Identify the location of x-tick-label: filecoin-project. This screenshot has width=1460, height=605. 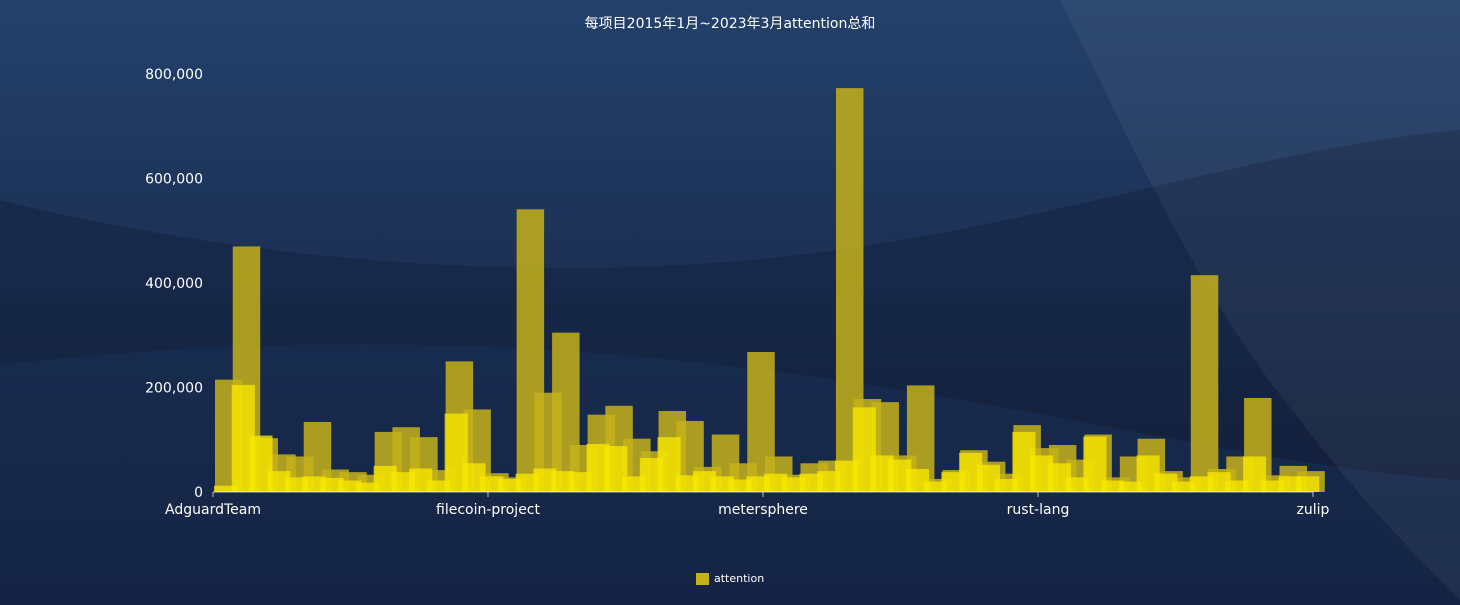
(488, 510).